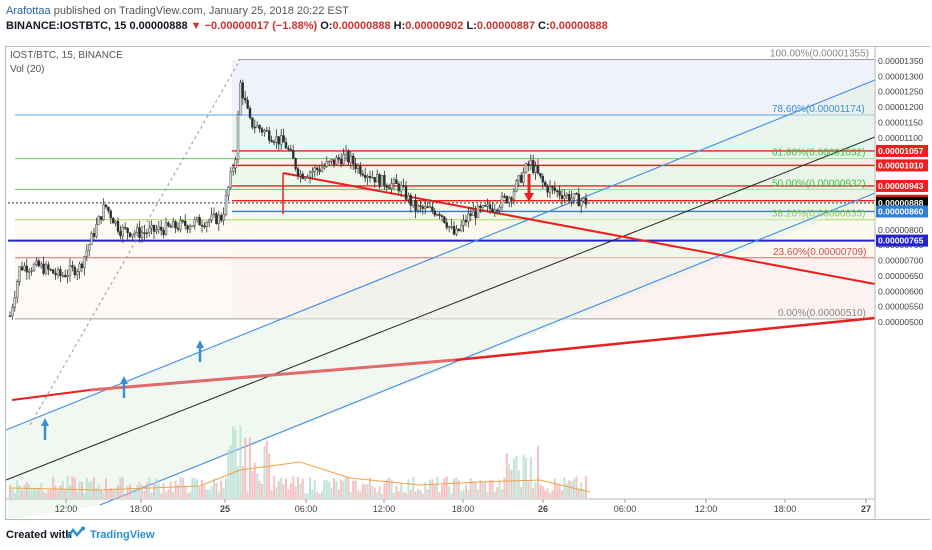 This screenshot has height=550, width=932. What do you see at coordinates (196, 26) in the screenshot?
I see `down-arrow-icon: ▼` at bounding box center [196, 26].